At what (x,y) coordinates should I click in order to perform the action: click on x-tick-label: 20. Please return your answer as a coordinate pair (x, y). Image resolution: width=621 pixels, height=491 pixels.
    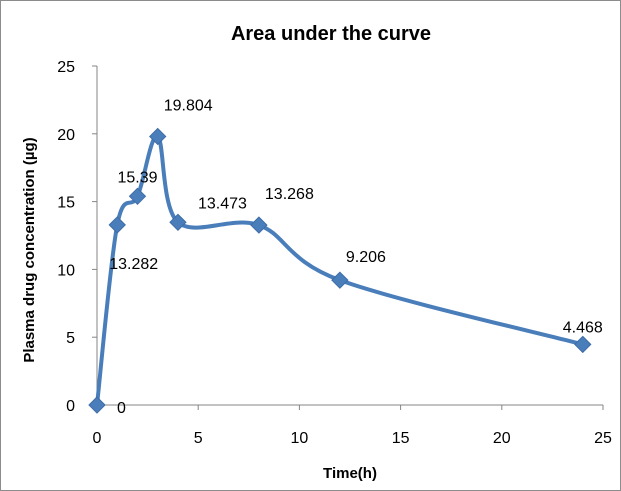
    Looking at the image, I should click on (502, 438).